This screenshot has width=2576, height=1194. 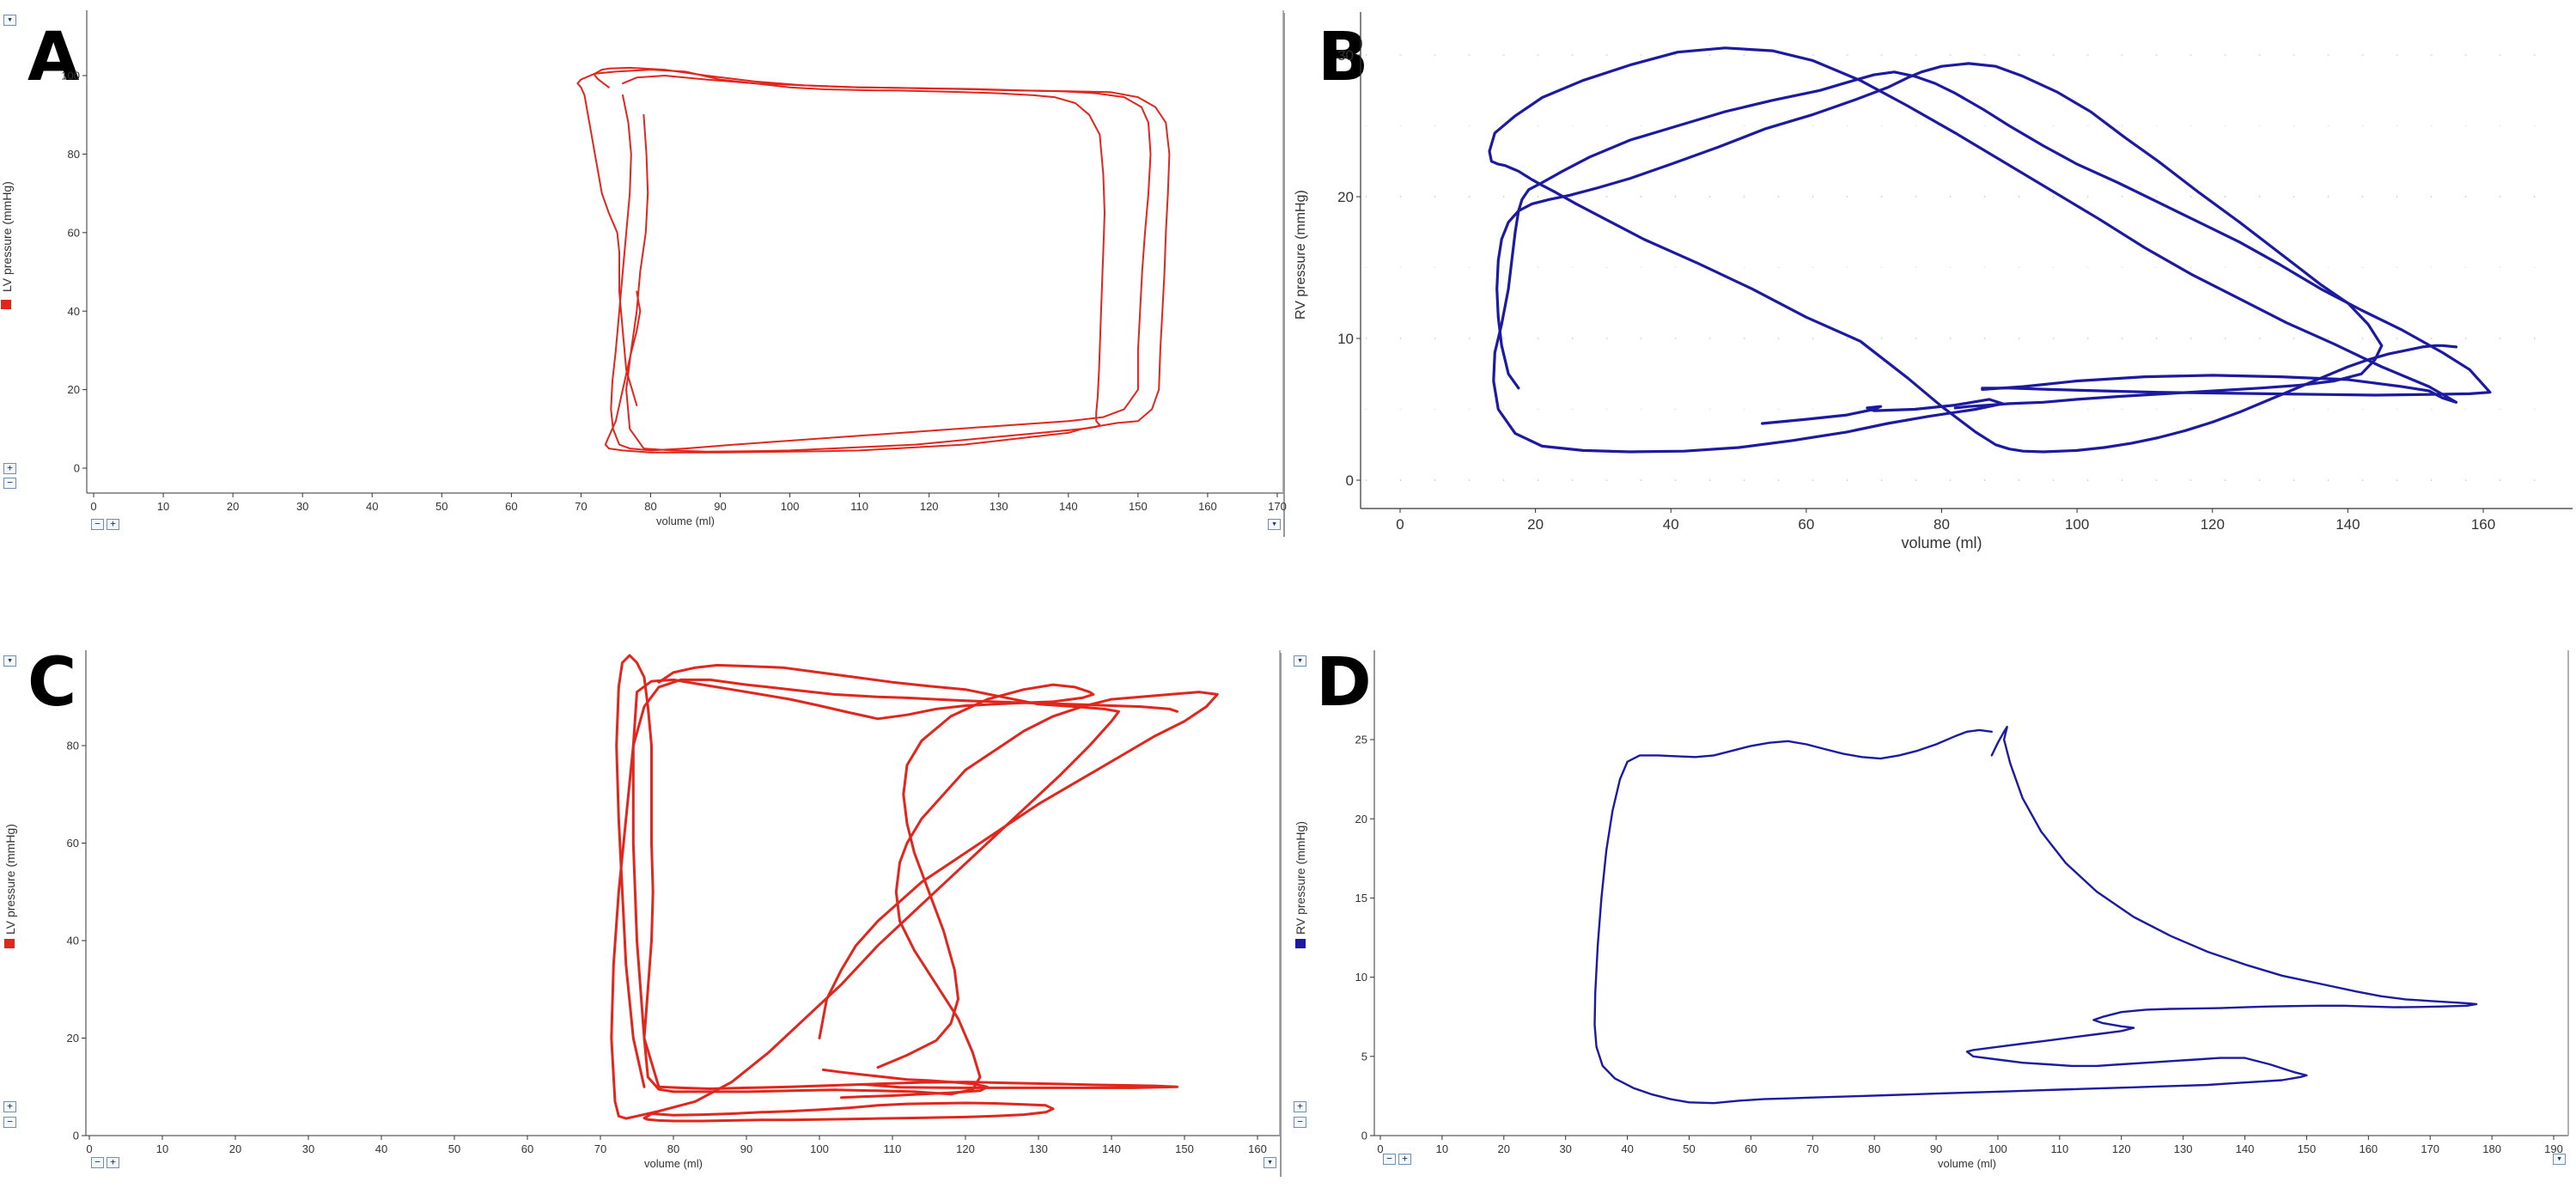 I want to click on y-tick-label: 20, so click(x=73, y=1038).